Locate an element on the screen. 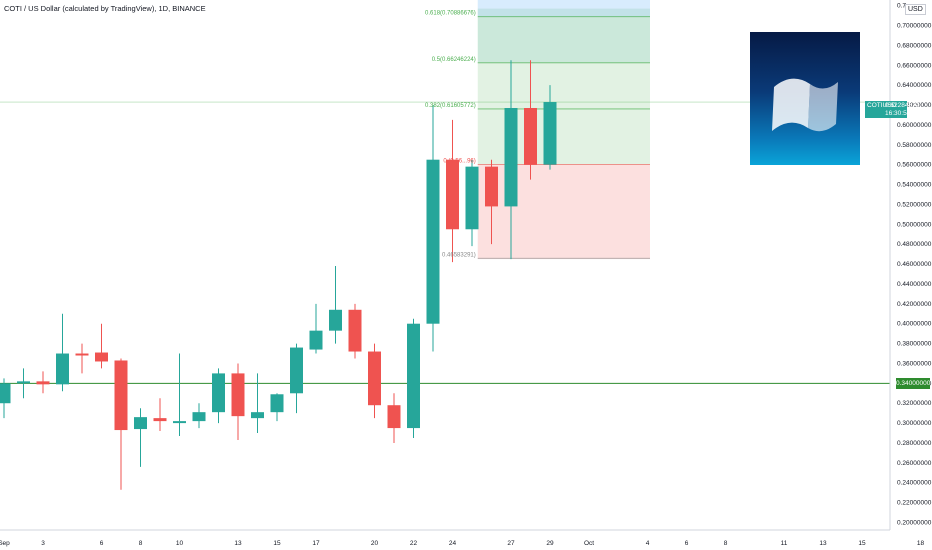 The image size is (932, 550). time-tick-17: 11 is located at coordinates (784, 543).